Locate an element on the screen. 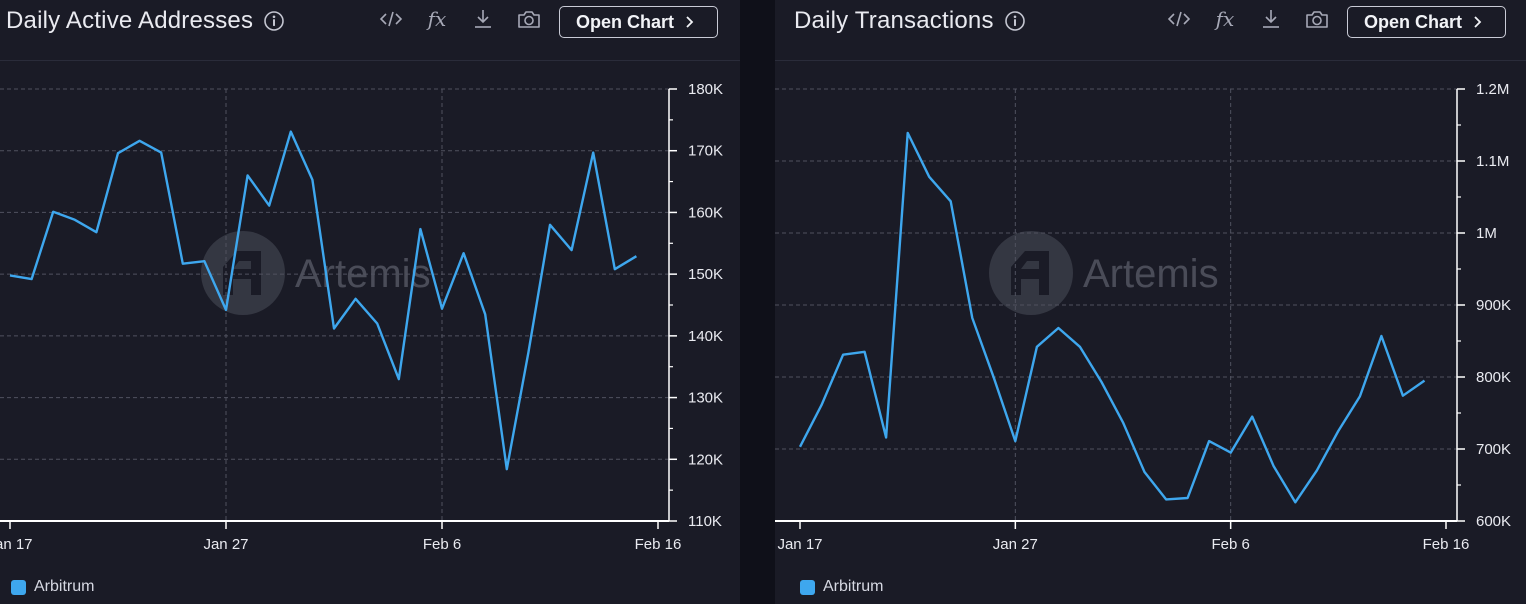 This screenshot has height=604, width=1526. y-tick-label: 130K is located at coordinates (705, 398).